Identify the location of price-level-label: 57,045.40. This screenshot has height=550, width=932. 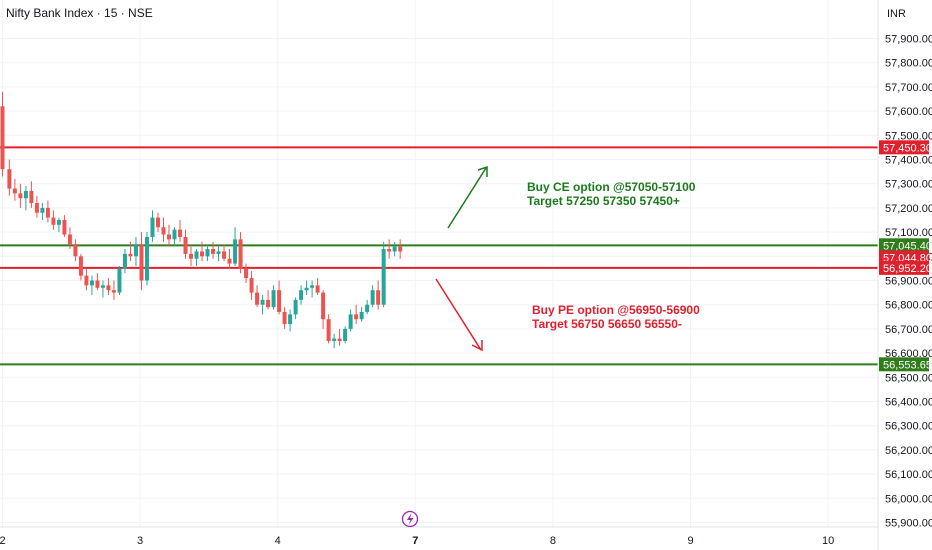
(905, 245).